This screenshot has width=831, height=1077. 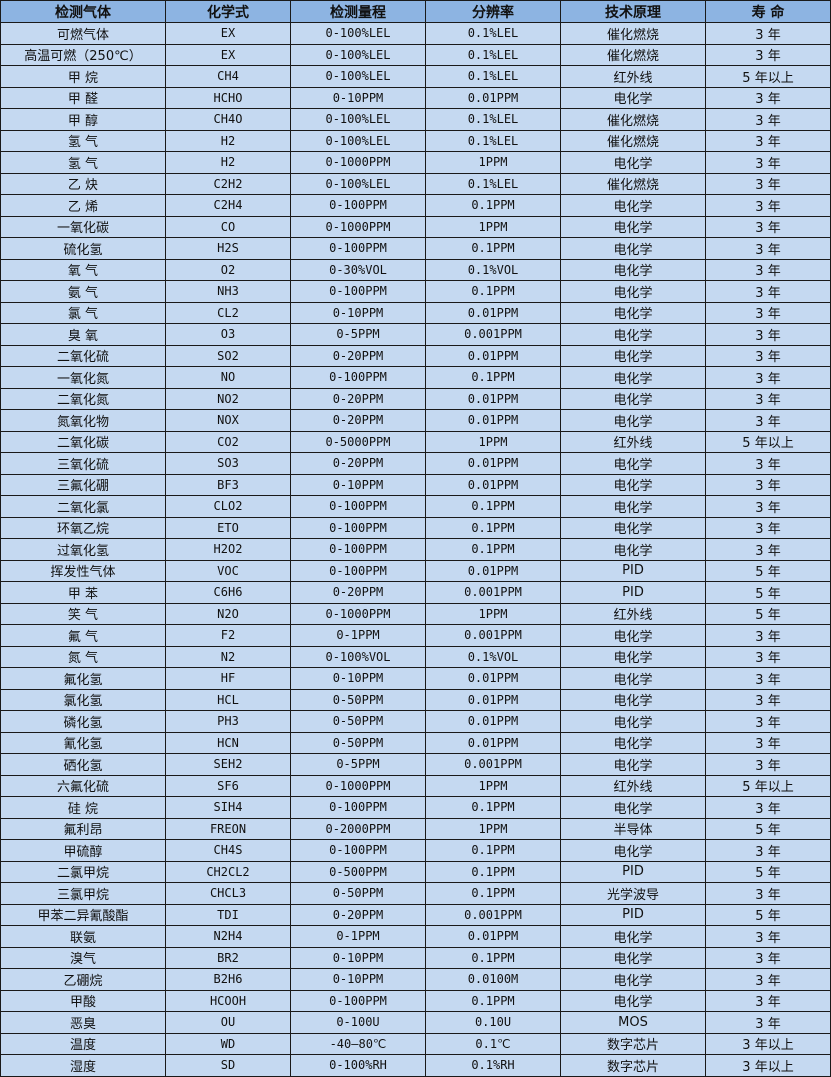 I want to click on table-row: 二氧化氯 CLO2 0-100PPM 0.1PPM 电化学 3 年, so click(x=415, y=506).